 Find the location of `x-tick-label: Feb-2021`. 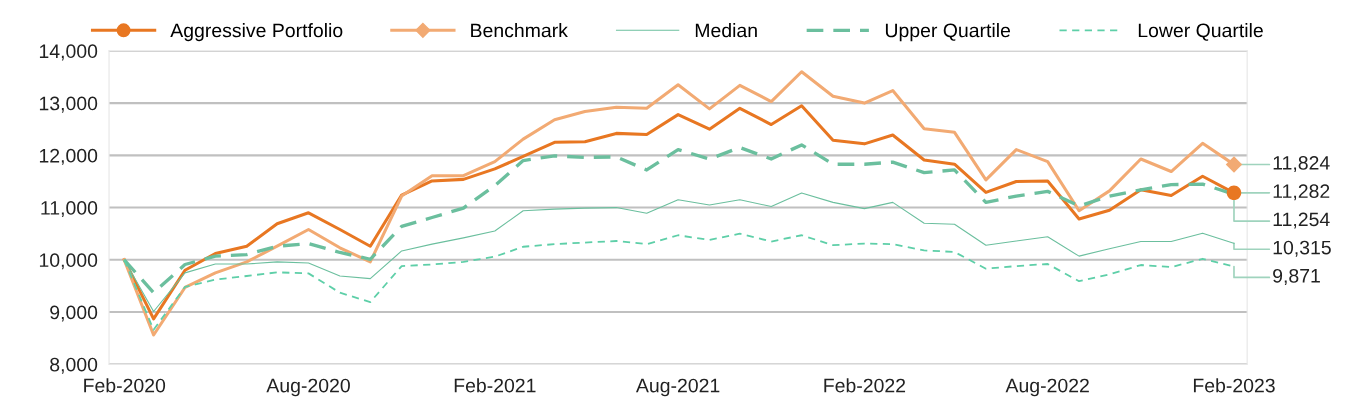

x-tick-label: Feb-2021 is located at coordinates (495, 385).